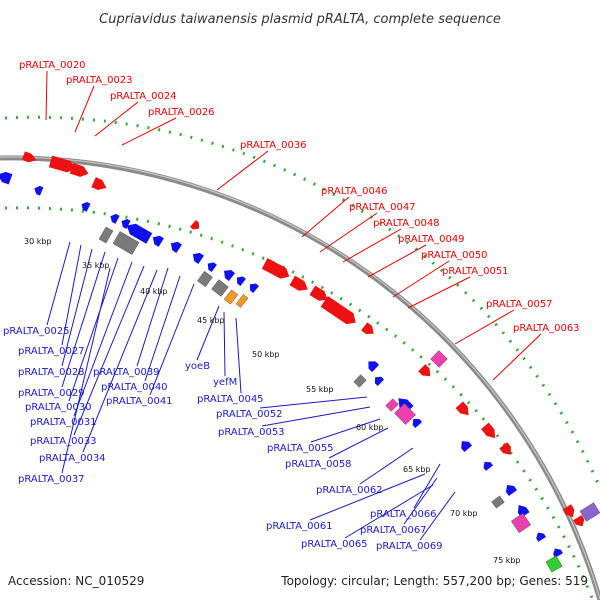 Image resolution: width=600 pixels, height=600 pixels. What do you see at coordinates (299, 526) in the screenshot?
I see `reverse-gene-label: pRALTA_0061` at bounding box center [299, 526].